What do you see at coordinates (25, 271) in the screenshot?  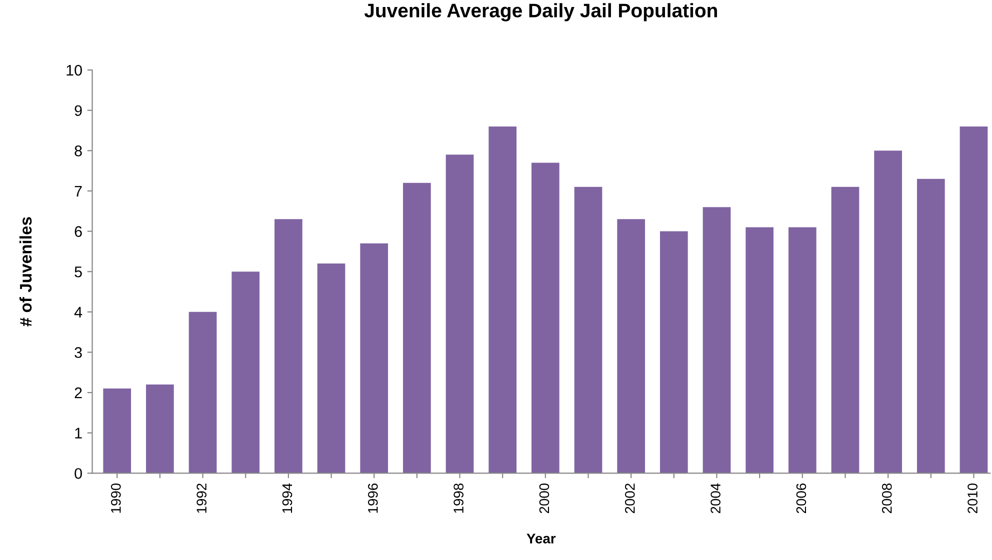 I see `y-axis-title: # of Juveniles` at bounding box center [25, 271].